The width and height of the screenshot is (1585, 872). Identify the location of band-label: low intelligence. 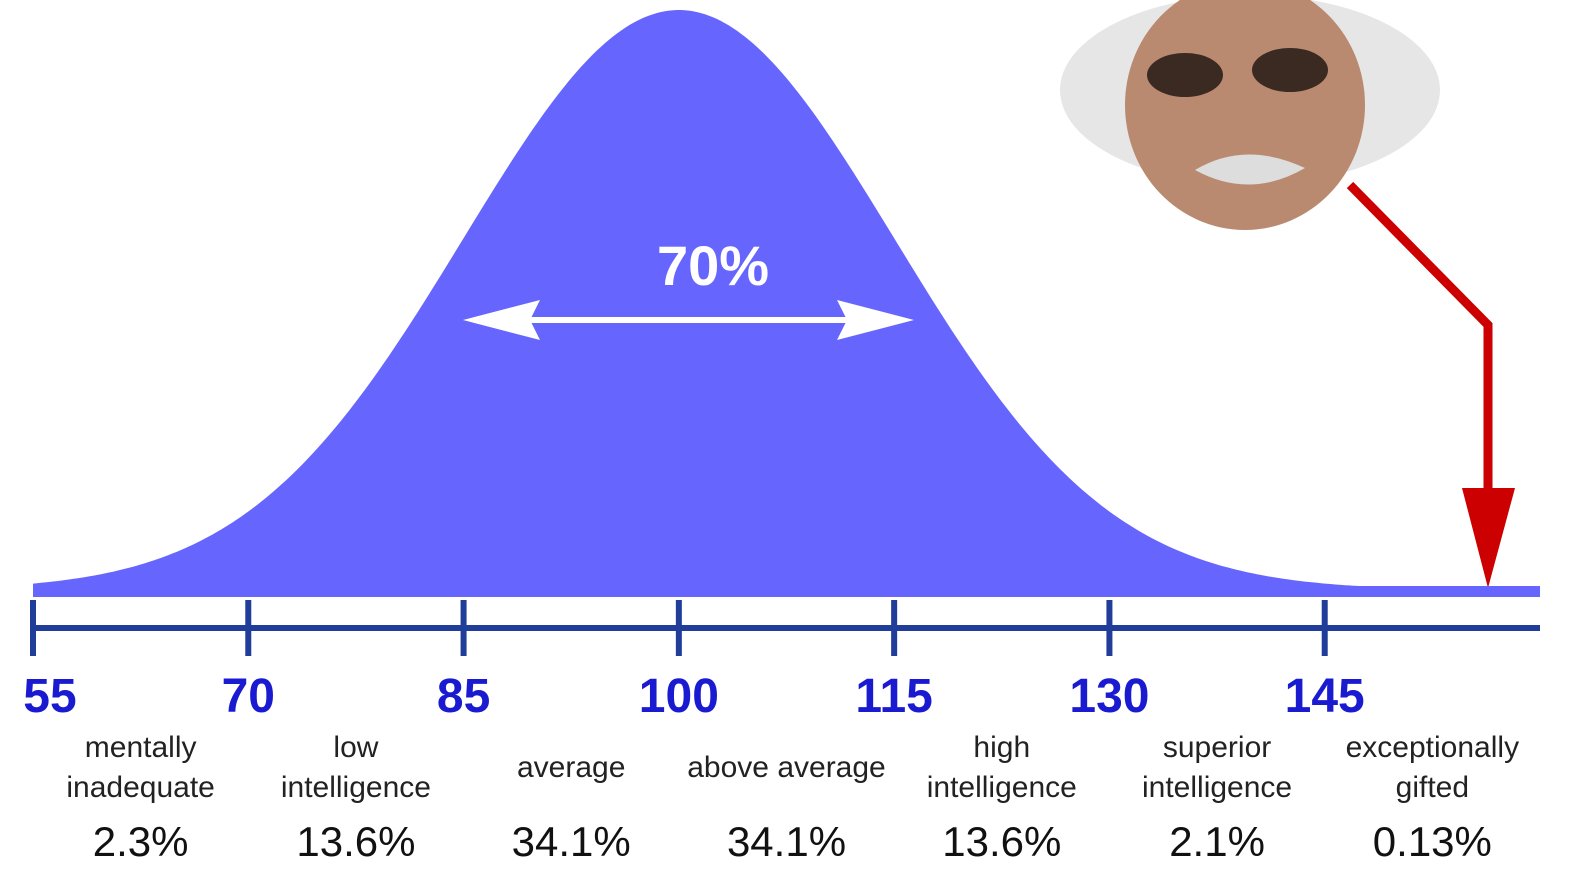
(355, 767).